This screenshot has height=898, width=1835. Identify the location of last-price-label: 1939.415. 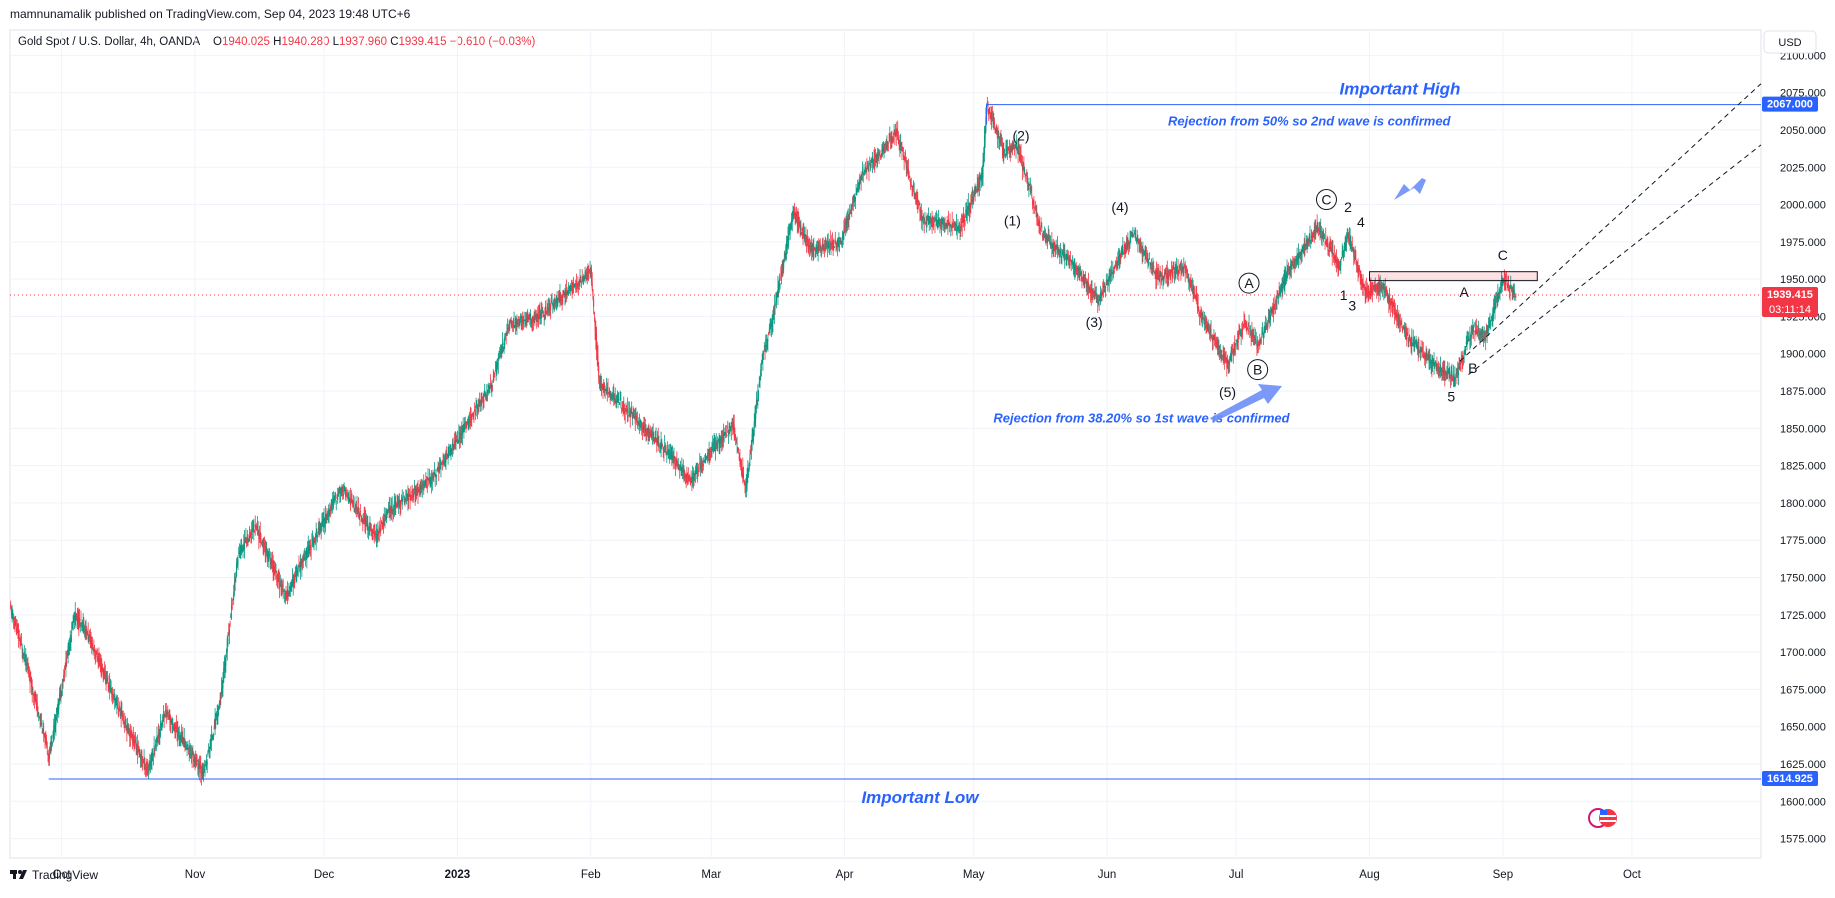
(1790, 295).